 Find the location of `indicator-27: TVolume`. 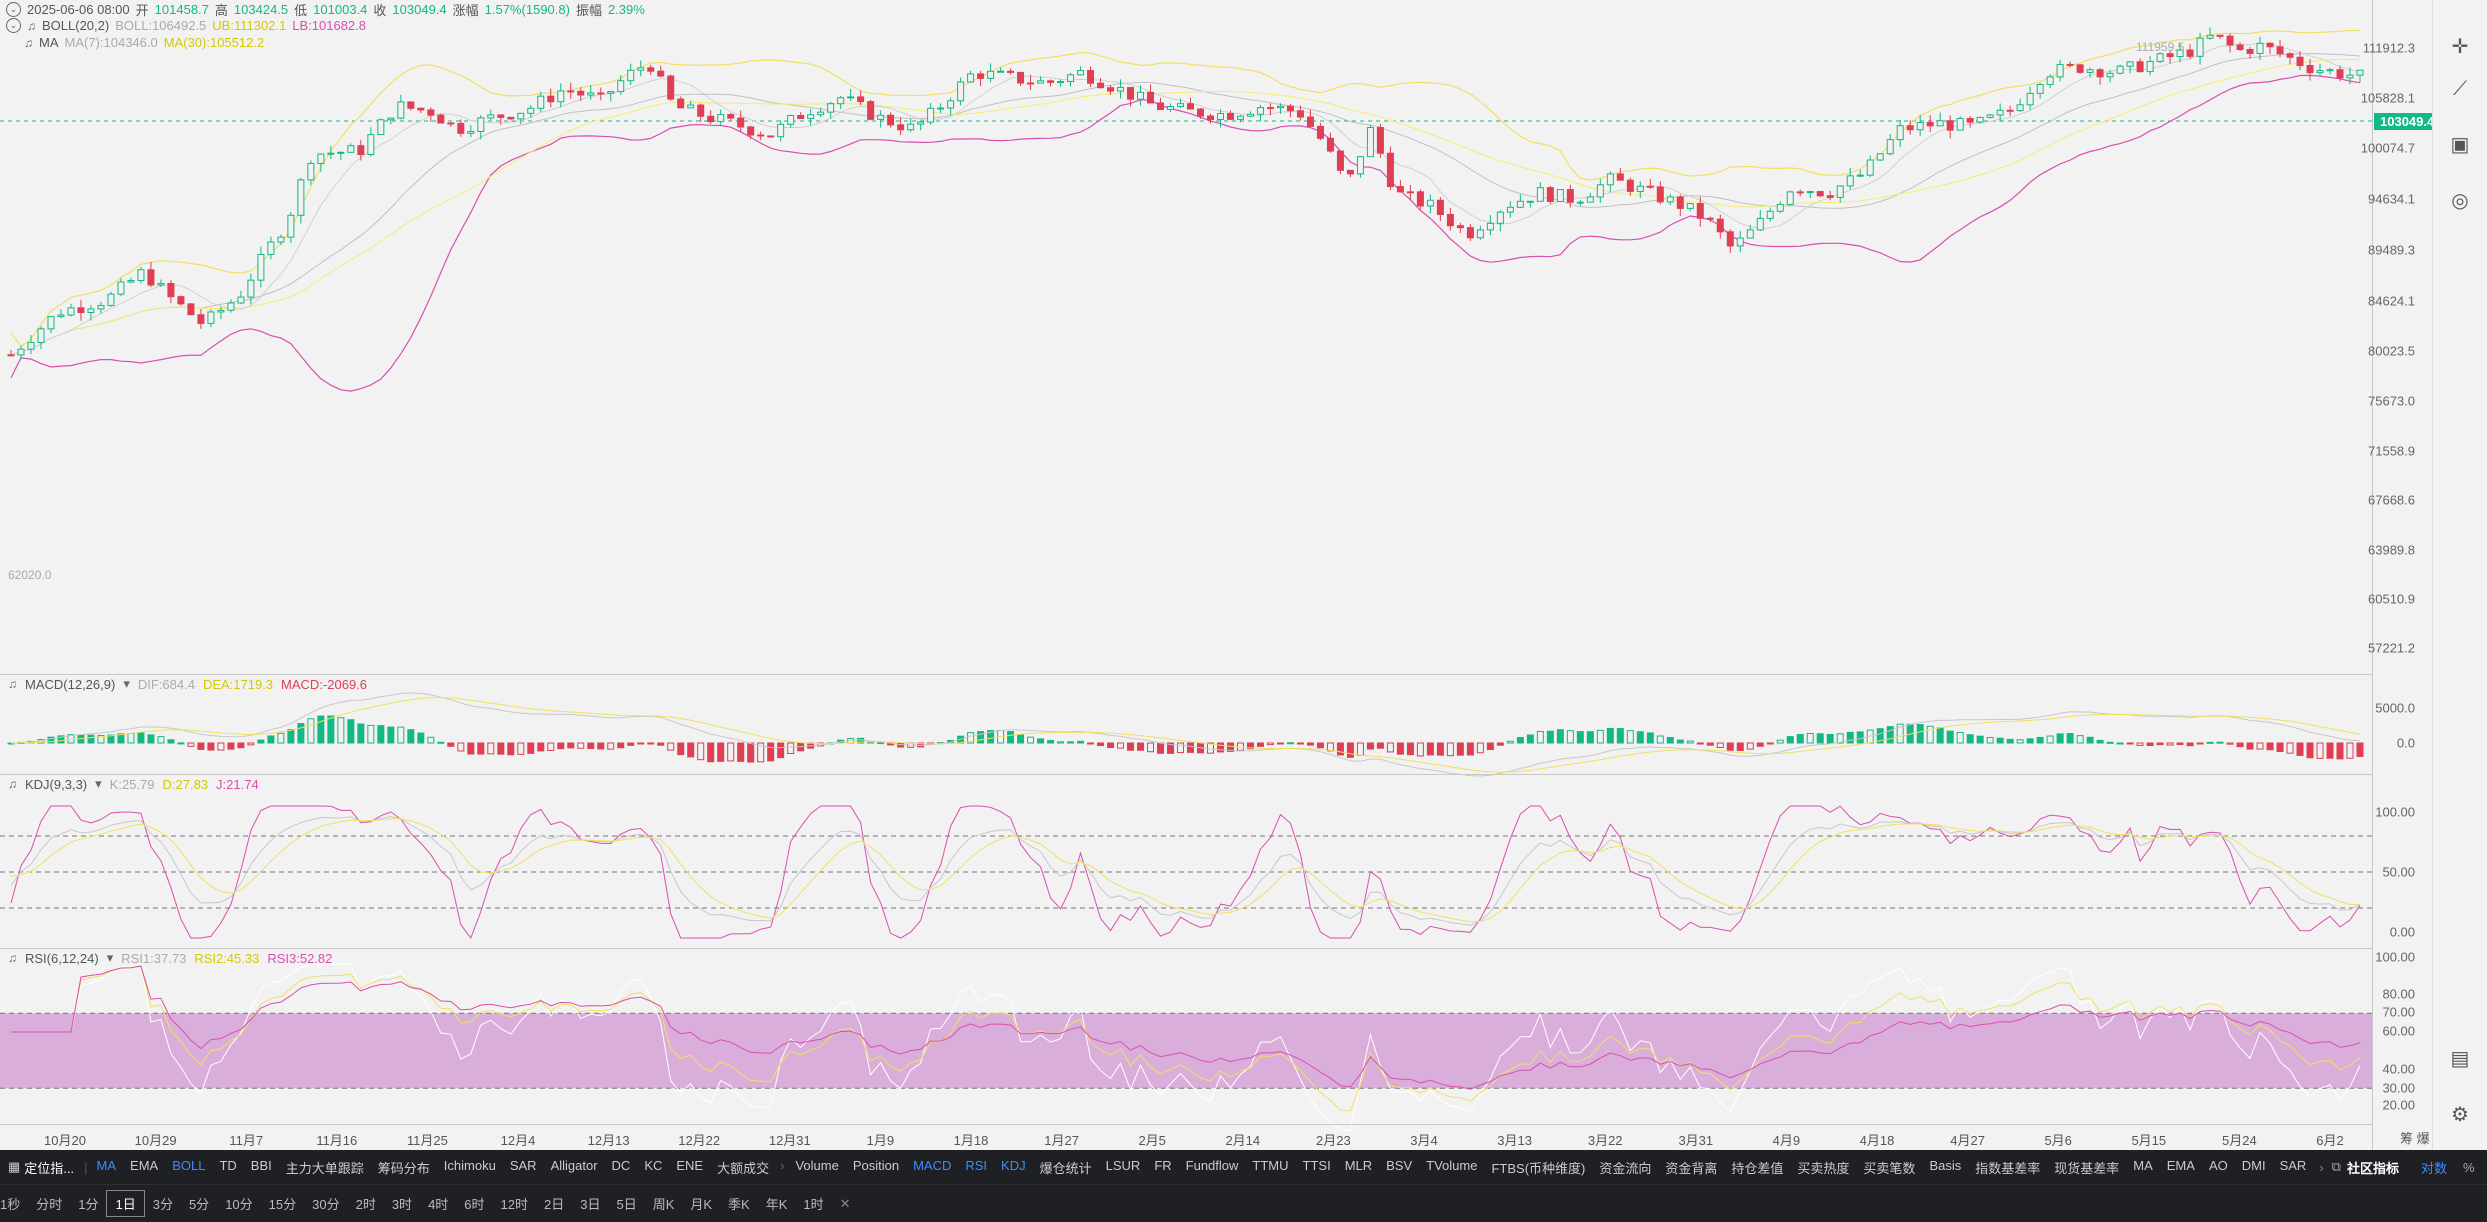

indicator-27: TVolume is located at coordinates (1452, 1165).